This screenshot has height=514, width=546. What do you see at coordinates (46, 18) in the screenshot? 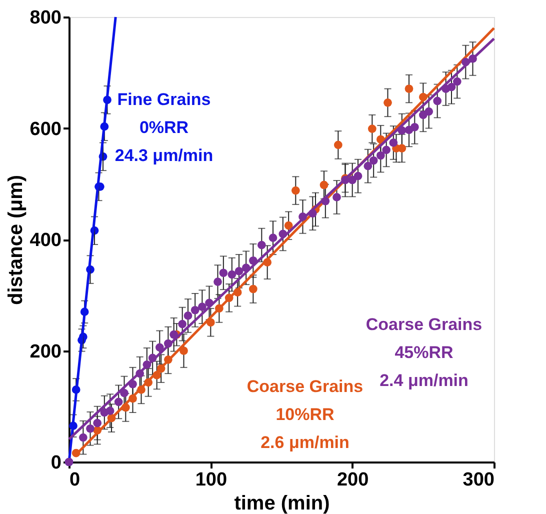
I see `y-tick-label: 800` at bounding box center [46, 18].